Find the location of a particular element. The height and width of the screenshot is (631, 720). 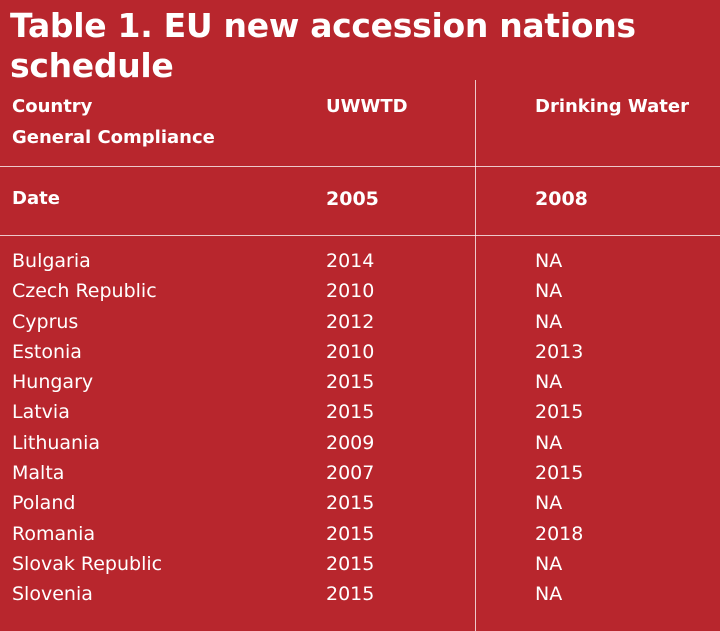

uwwtd-cell: 2014 is located at coordinates (350, 261).